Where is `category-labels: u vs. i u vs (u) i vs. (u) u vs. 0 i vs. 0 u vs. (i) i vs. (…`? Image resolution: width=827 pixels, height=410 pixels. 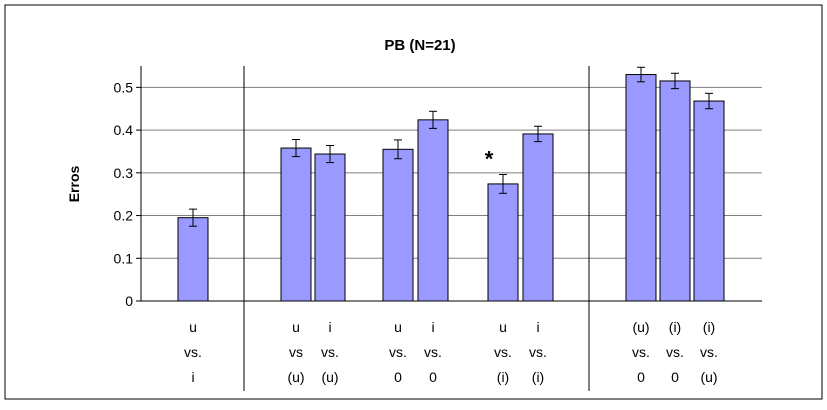 category-labels: u vs. i u vs (u) i vs. (u) u vs. 0 i vs. 0 u vs. (i) i vs. (… is located at coordinates (451, 352).